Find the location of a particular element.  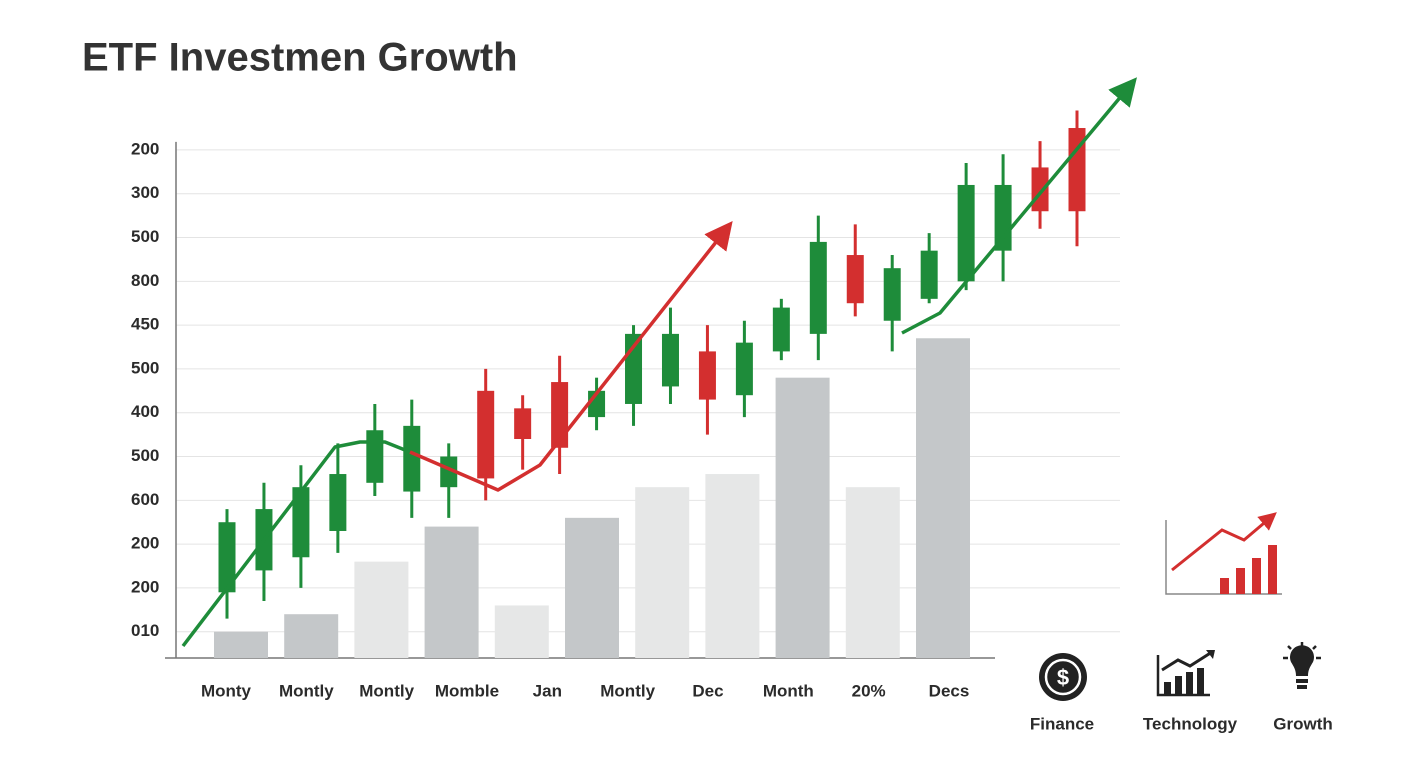

x-tick-label: Month is located at coordinates (788, 690).